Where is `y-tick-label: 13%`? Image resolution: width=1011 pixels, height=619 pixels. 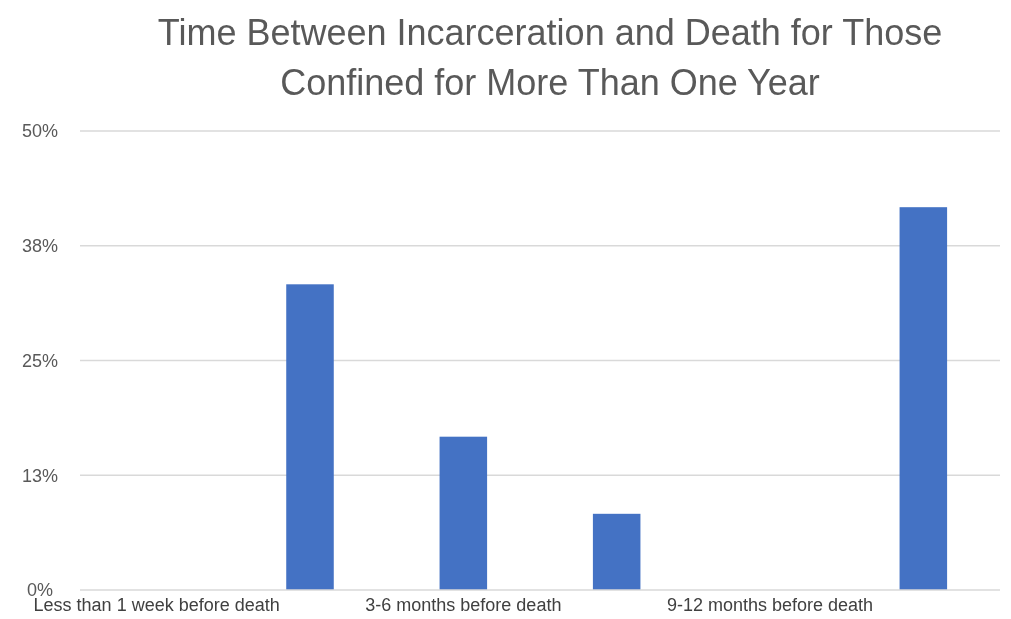 y-tick-label: 13% is located at coordinates (40, 475).